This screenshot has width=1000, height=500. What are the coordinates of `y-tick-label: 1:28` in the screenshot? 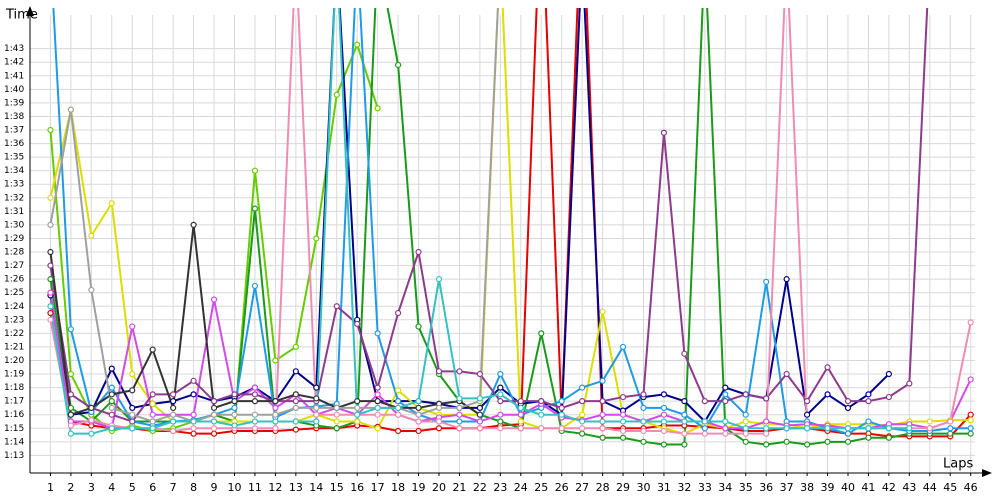 It's located at (14, 253).